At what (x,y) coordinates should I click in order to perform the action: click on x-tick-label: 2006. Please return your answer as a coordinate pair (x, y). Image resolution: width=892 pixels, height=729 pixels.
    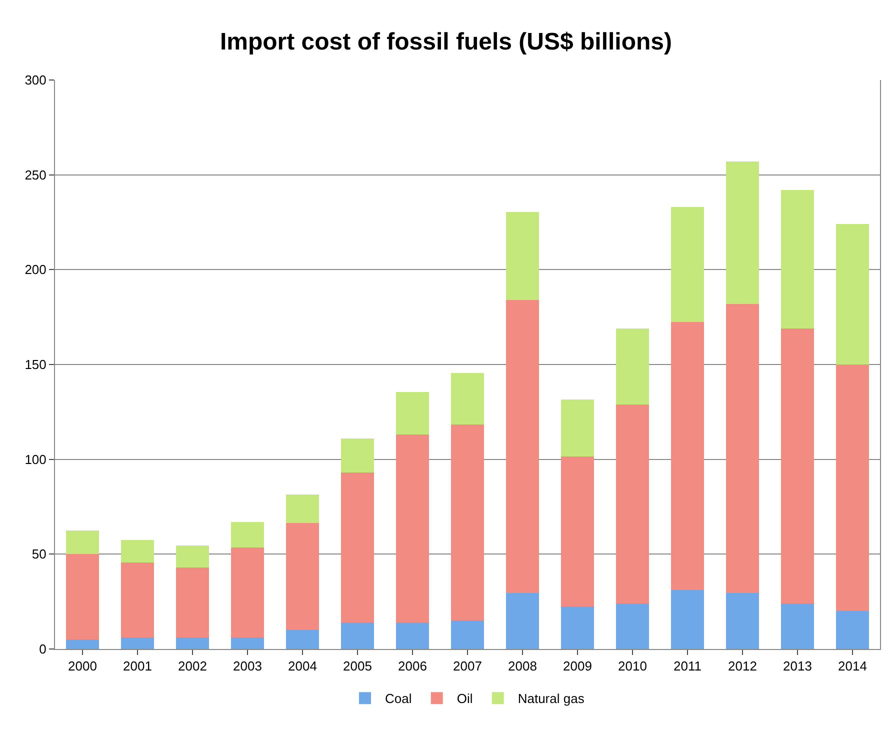
    Looking at the image, I should click on (412, 666).